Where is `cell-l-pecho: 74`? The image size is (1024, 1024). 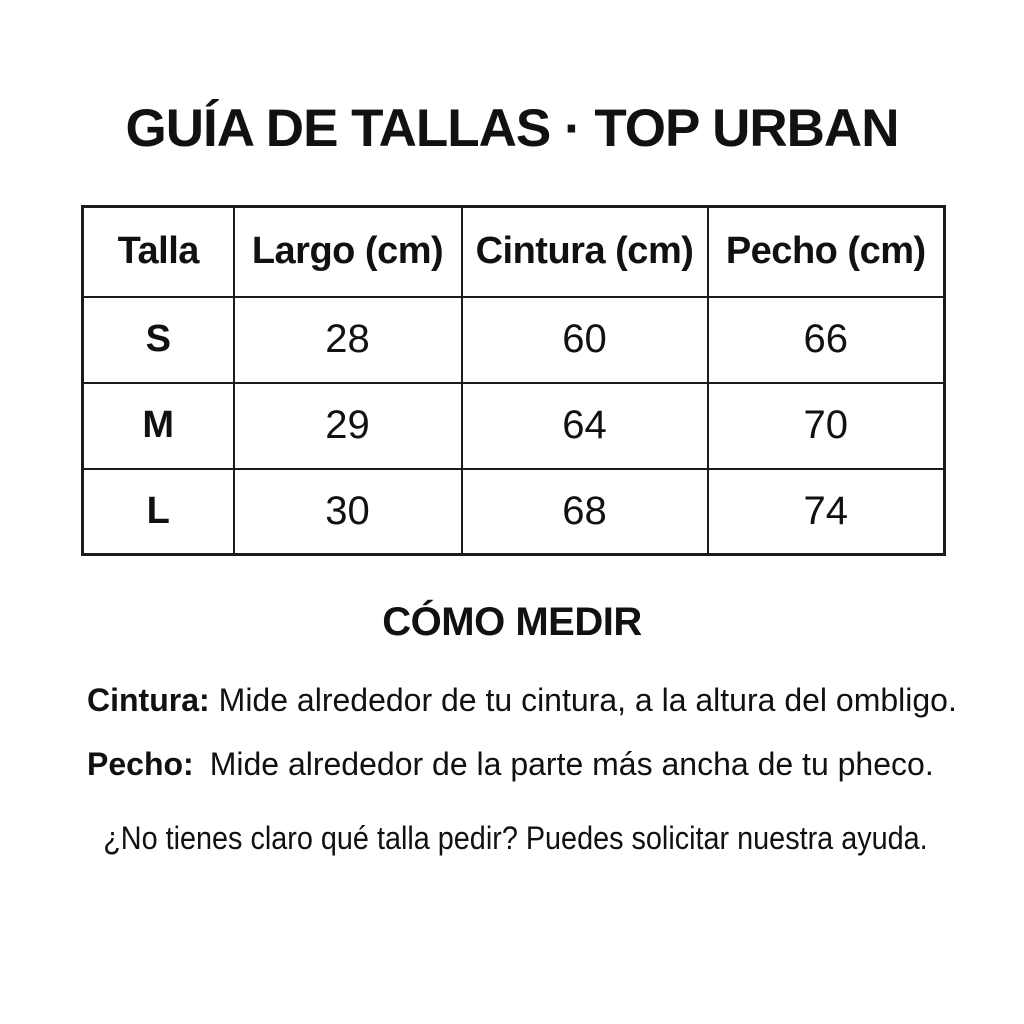
cell-l-pecho: 74 is located at coordinates (826, 511).